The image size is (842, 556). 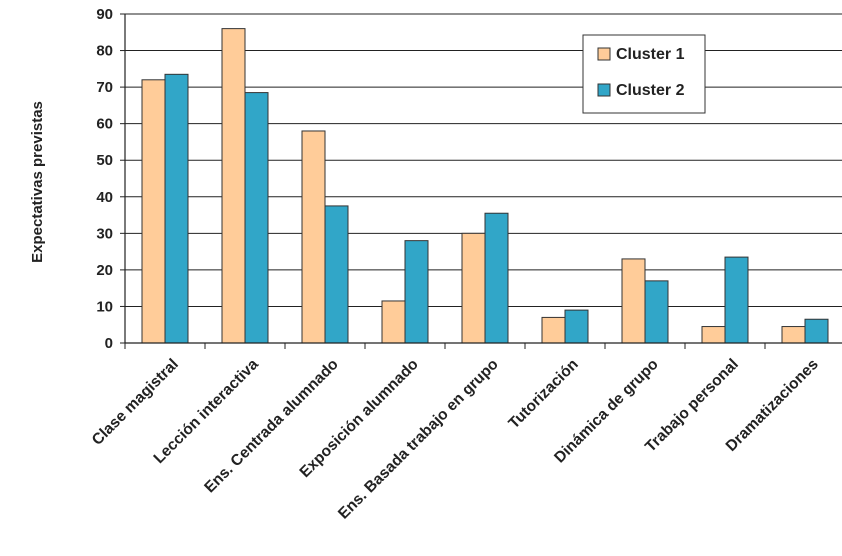 What do you see at coordinates (650, 54) in the screenshot?
I see `legend-label: Cluster 1` at bounding box center [650, 54].